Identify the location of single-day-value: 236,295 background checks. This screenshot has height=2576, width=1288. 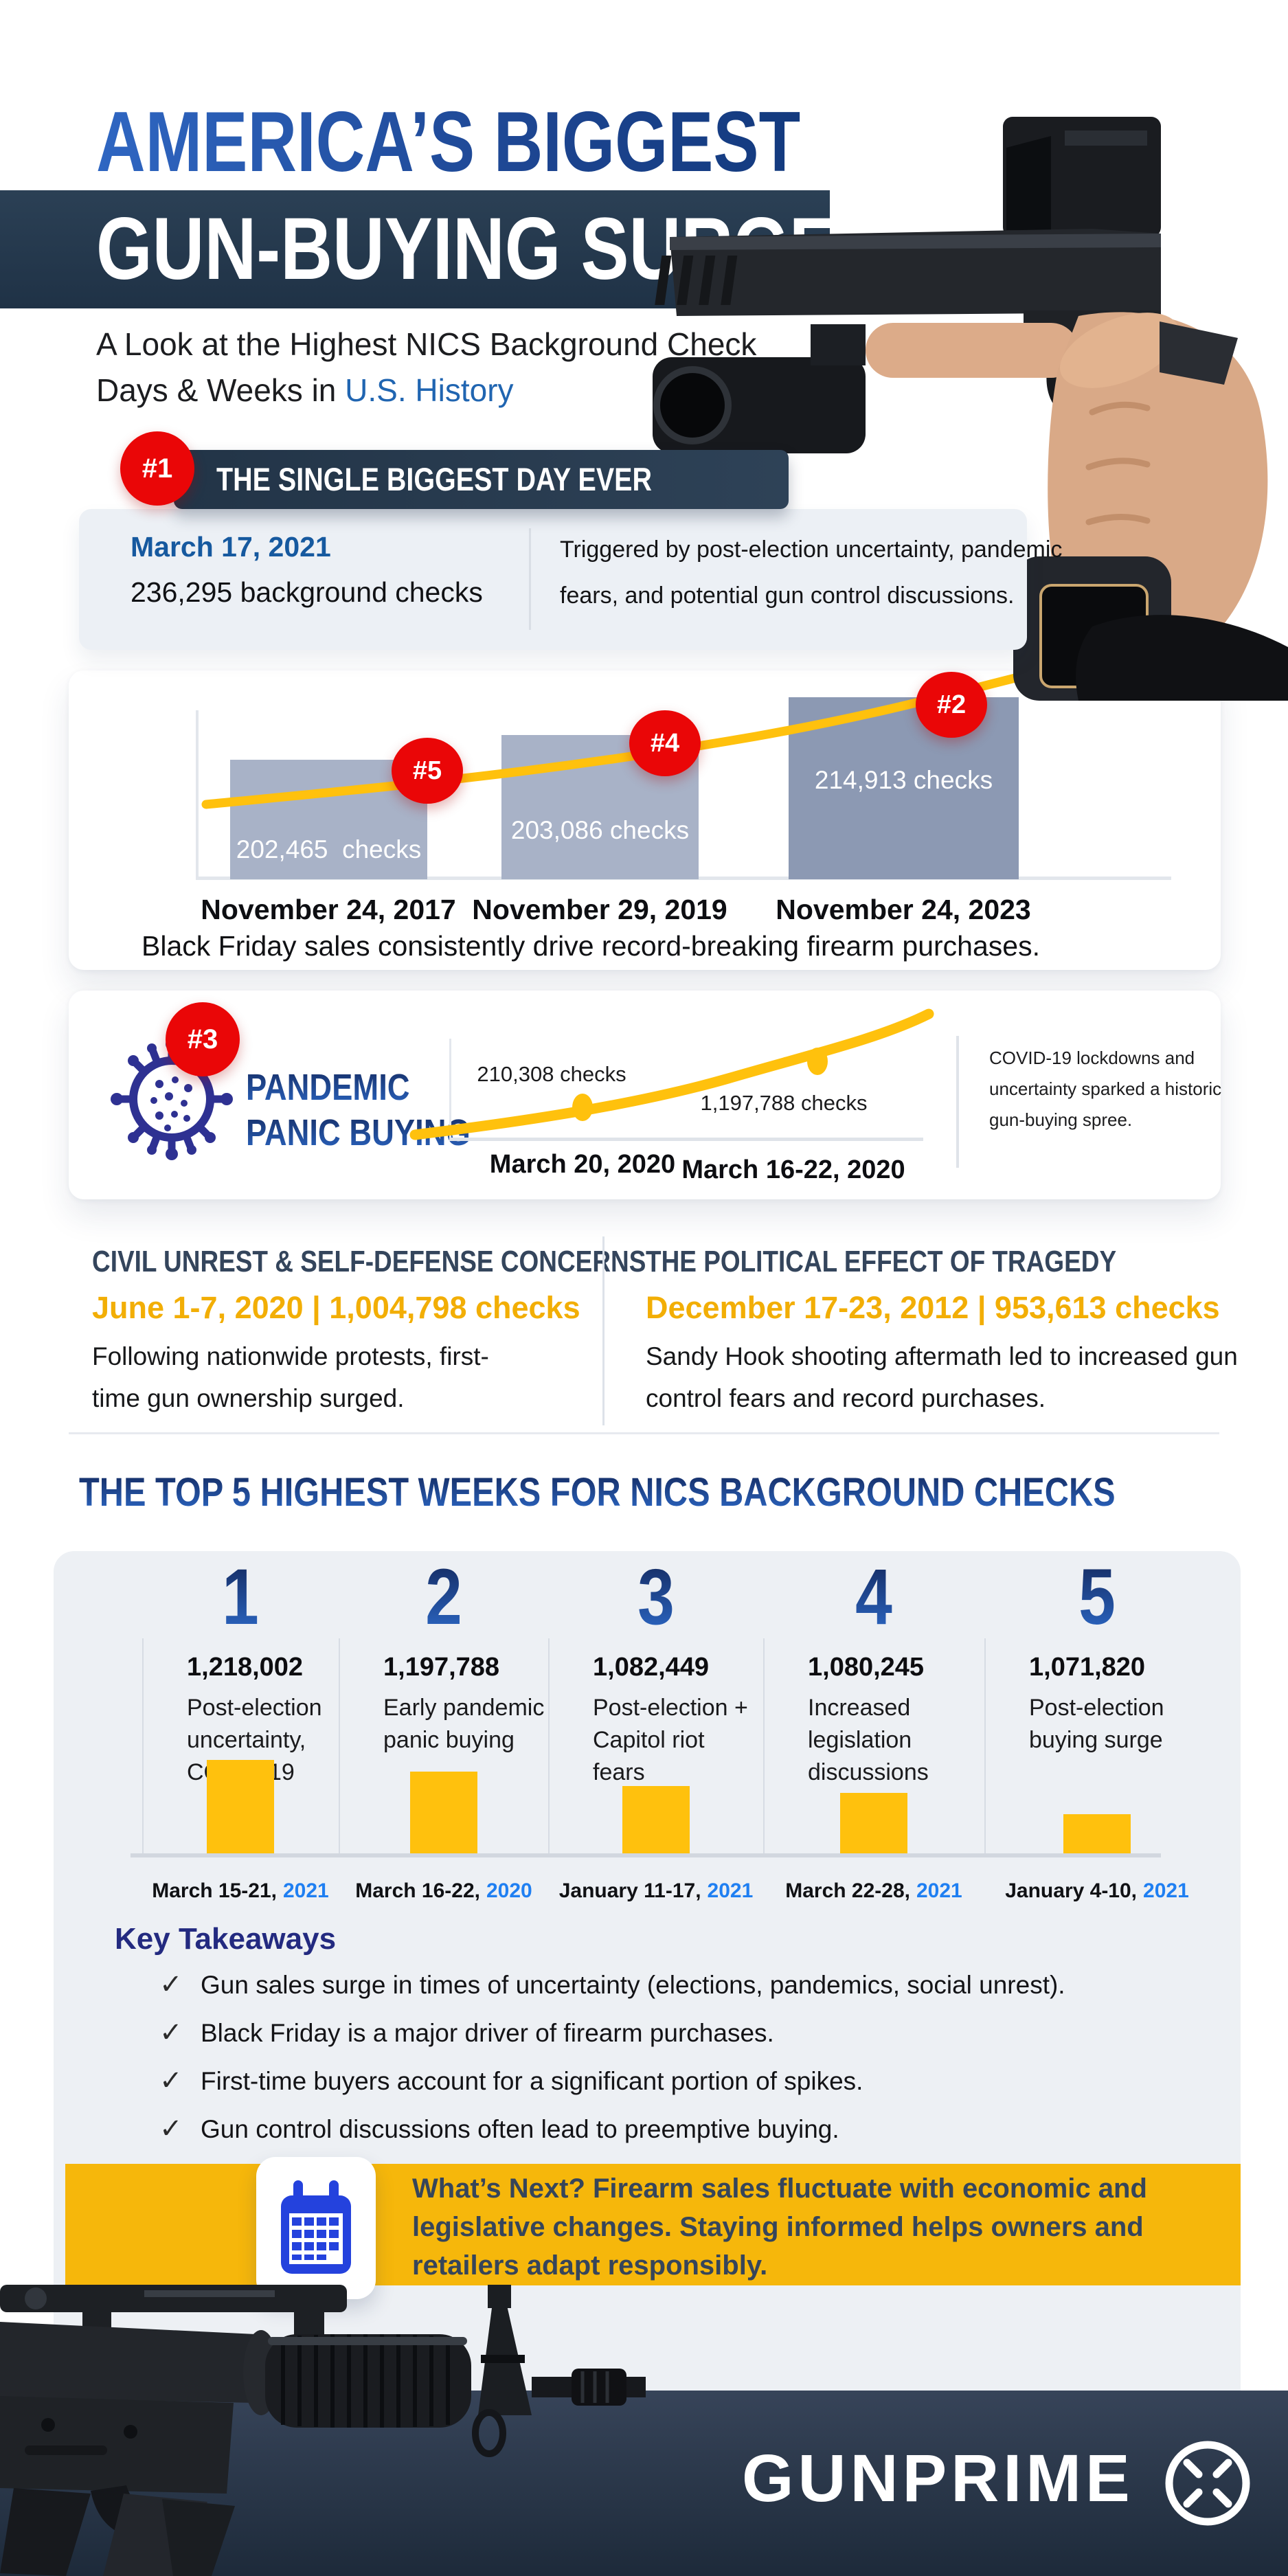
(307, 592).